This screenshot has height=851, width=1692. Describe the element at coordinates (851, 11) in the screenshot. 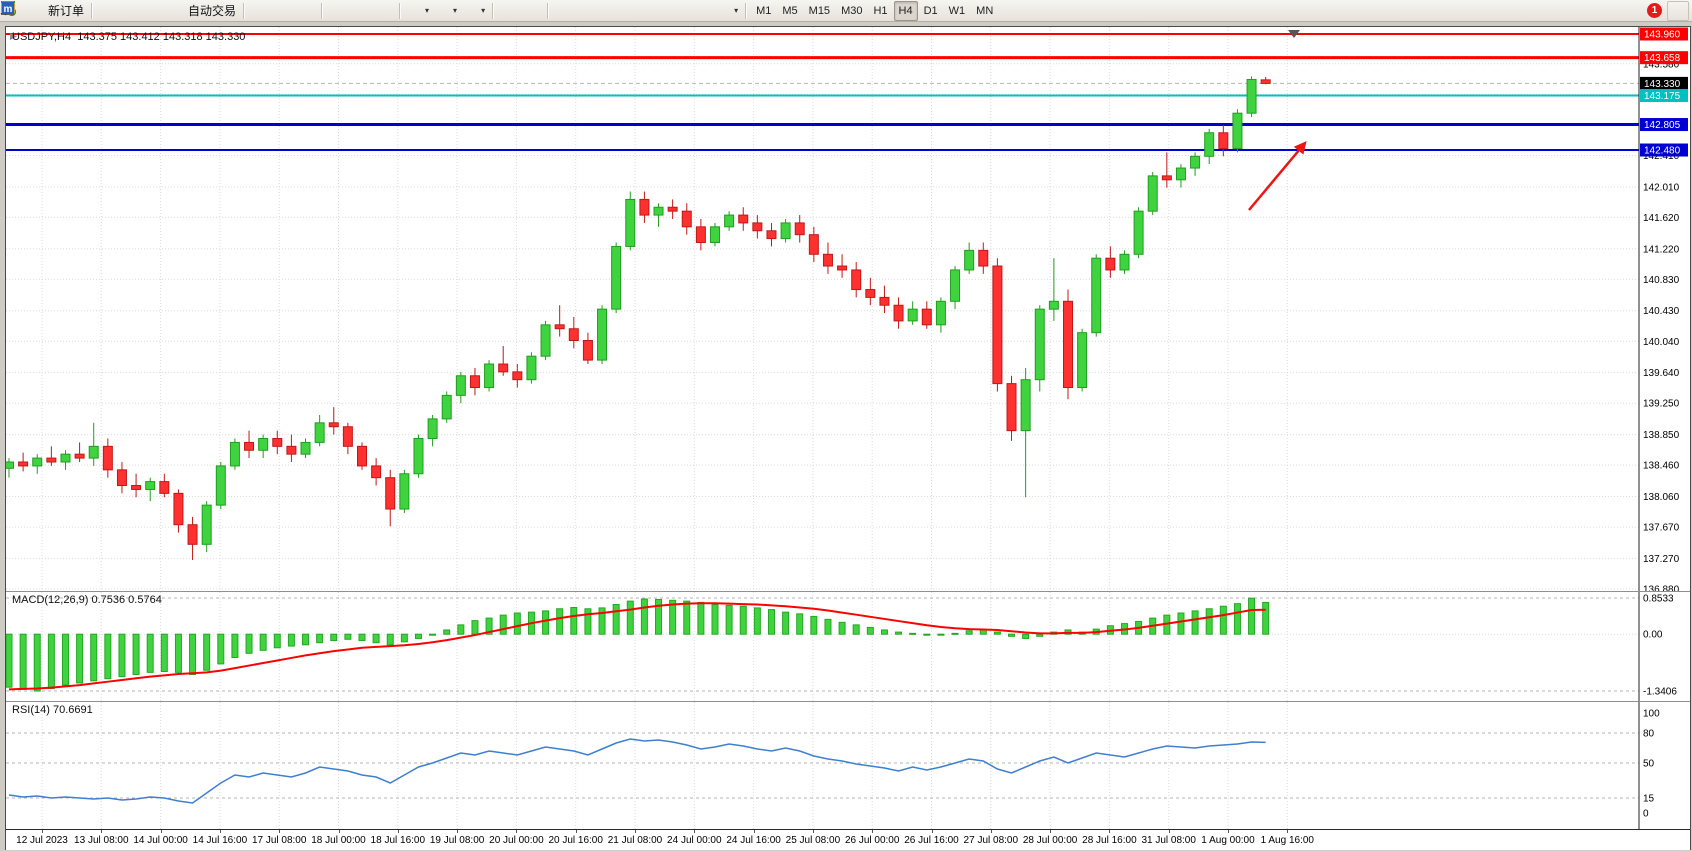

I see `tf-m30: M30` at that location.